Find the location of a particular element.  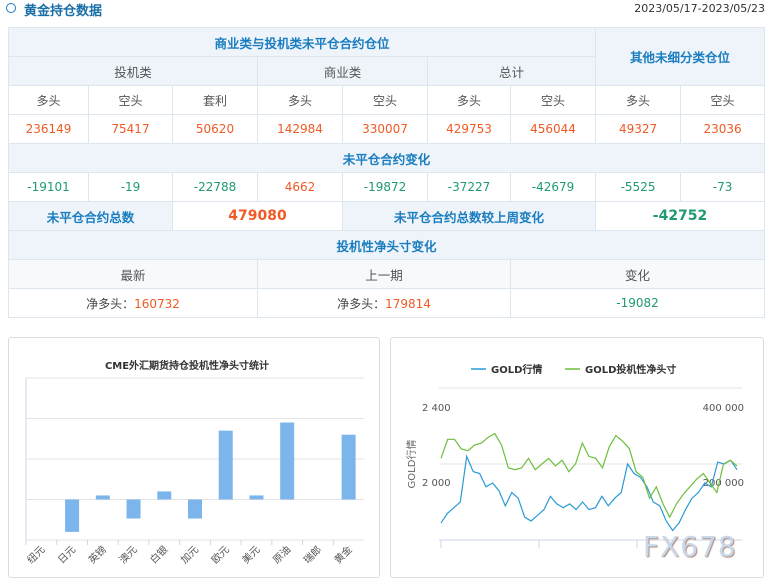

position-value: 142984 is located at coordinates (300, 129).